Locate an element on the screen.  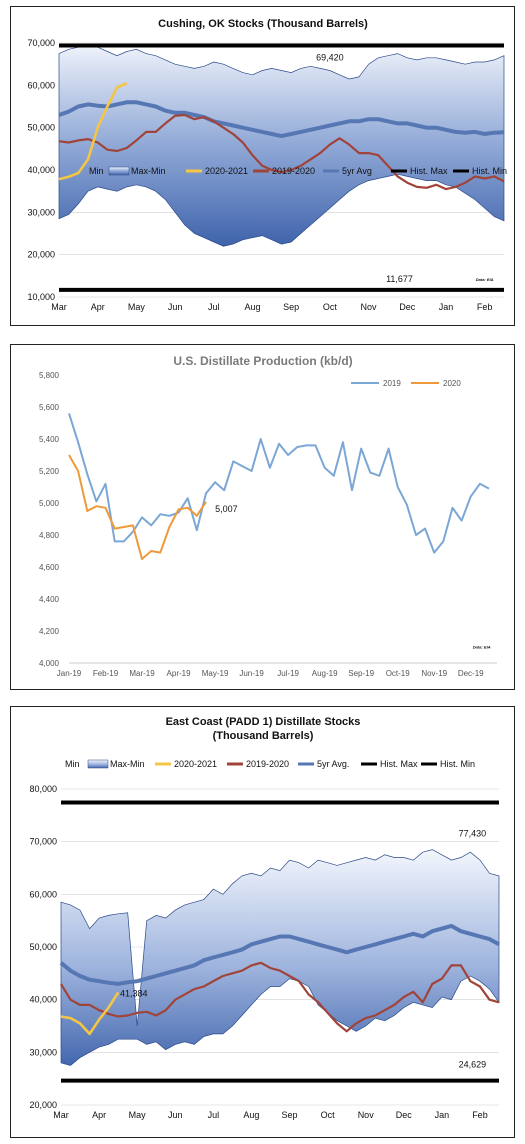
x-tick-label: Aug-19 is located at coordinates (325, 673).